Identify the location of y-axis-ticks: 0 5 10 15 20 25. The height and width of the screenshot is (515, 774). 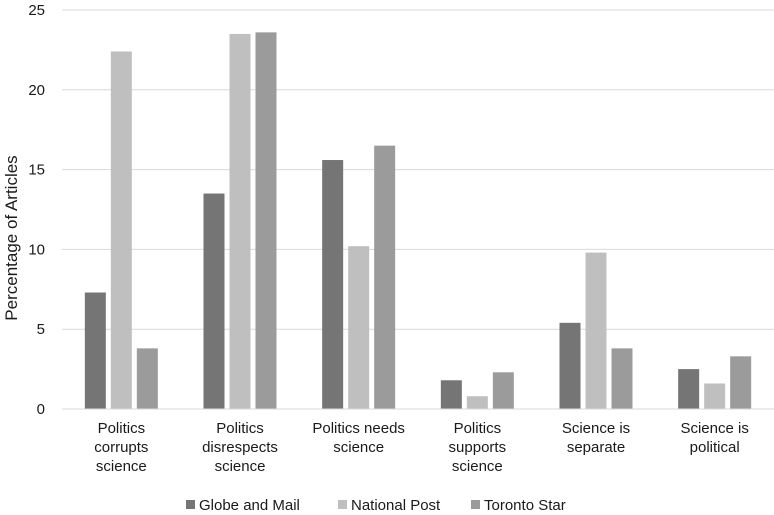
(36, 210).